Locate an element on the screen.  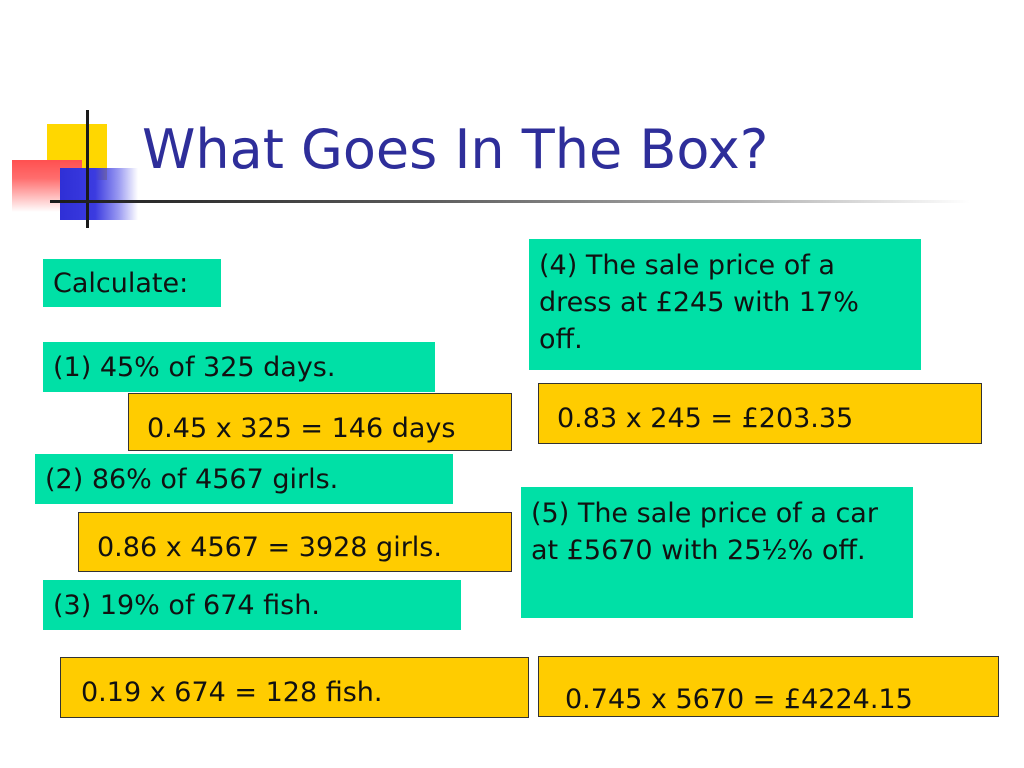
answer-box-3: 0.19 x 674 = 128 fish. is located at coordinates (294, 687).